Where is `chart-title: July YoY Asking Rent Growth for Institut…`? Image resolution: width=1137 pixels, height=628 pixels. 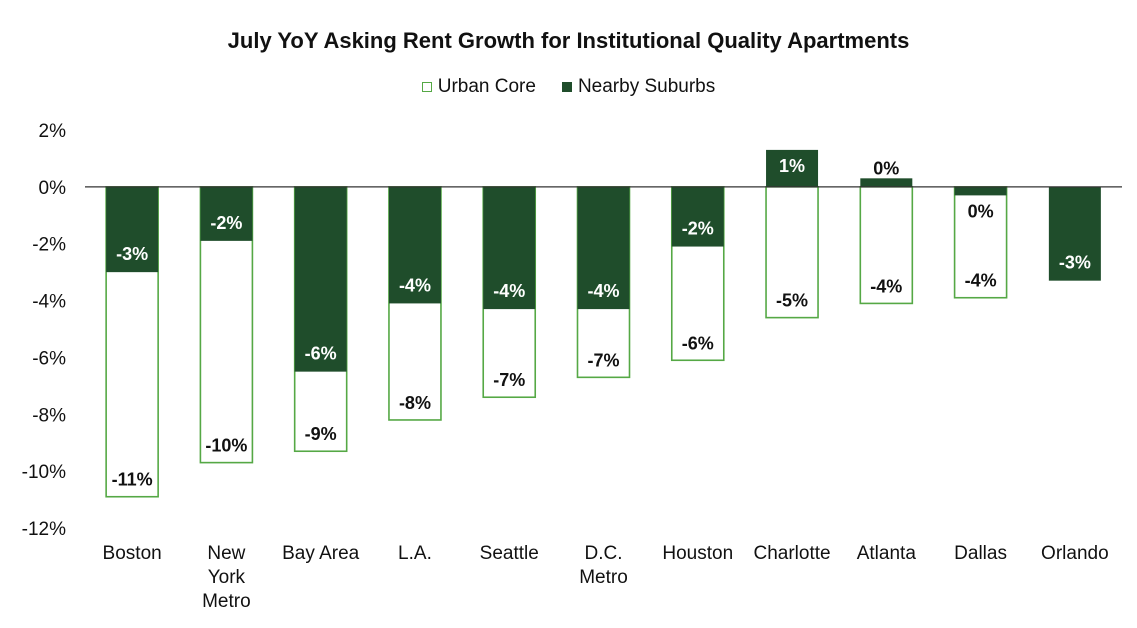
chart-title: July YoY Asking Rent Growth for Institut… is located at coordinates (568, 40).